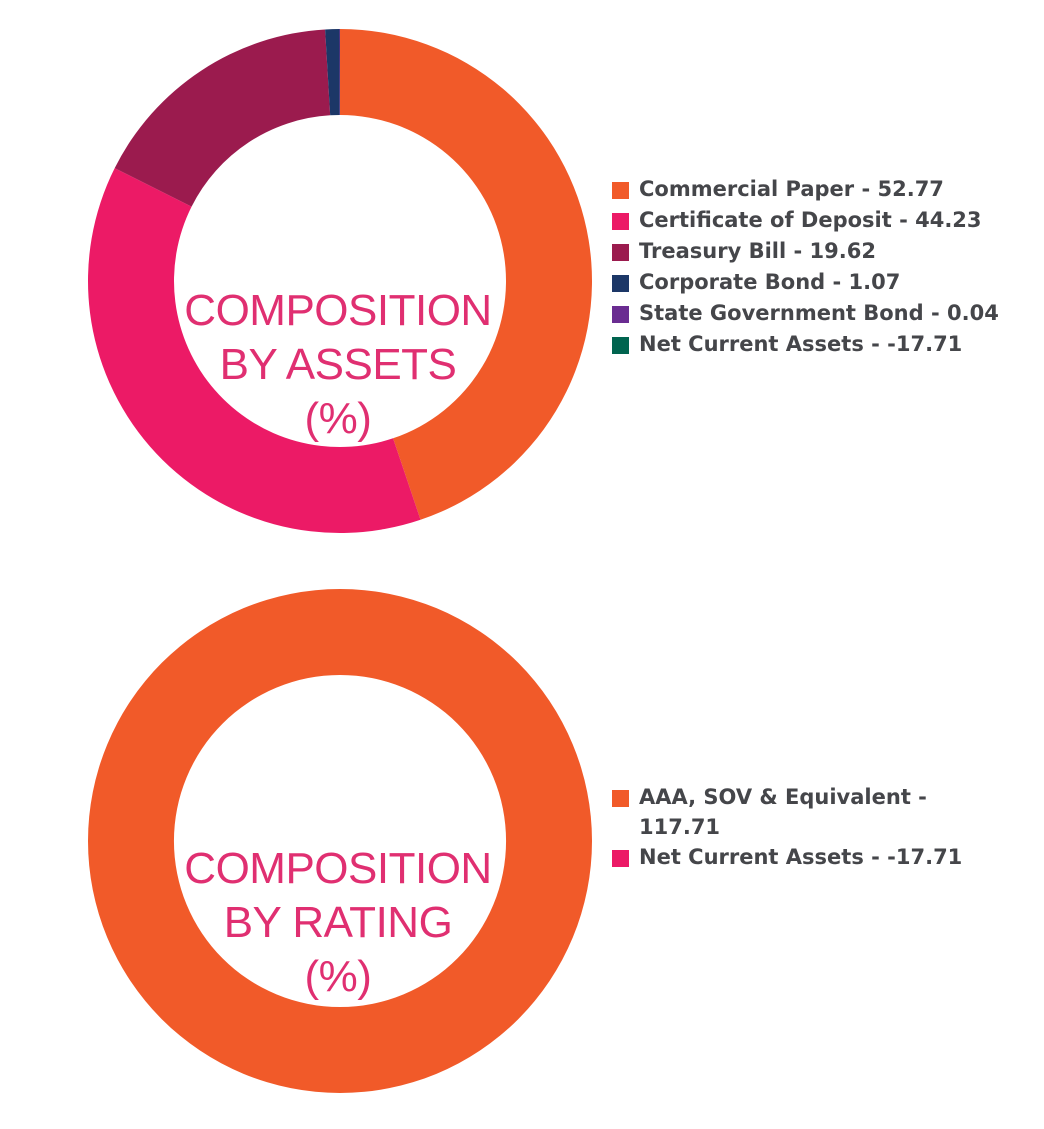 Image resolution: width=1044 pixels, height=1129 pixels. What do you see at coordinates (338, 418) in the screenshot?
I see `assets-title-line: (%)` at bounding box center [338, 418].